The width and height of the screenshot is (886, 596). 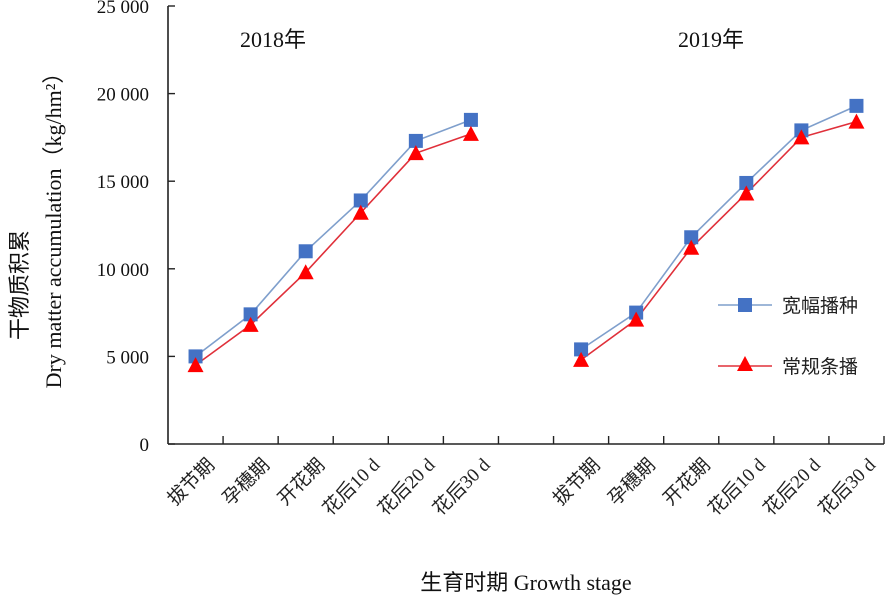 I want to click on legend-marker-triangle, so click(x=745, y=363).